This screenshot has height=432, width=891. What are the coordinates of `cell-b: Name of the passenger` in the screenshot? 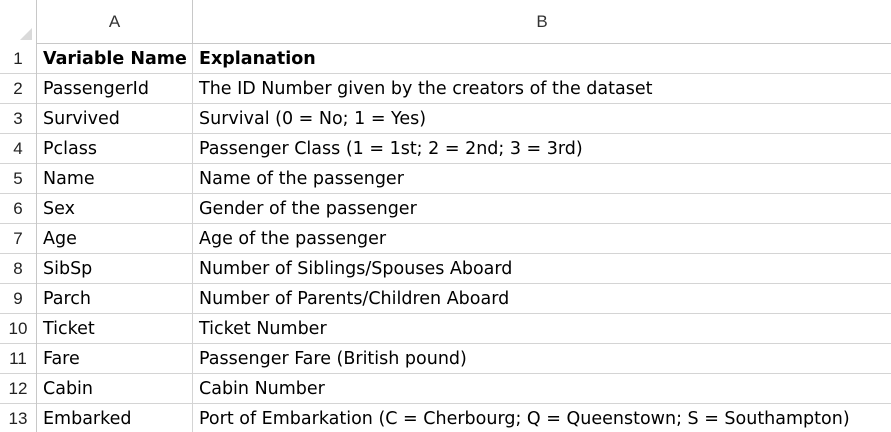 It's located at (301, 179).